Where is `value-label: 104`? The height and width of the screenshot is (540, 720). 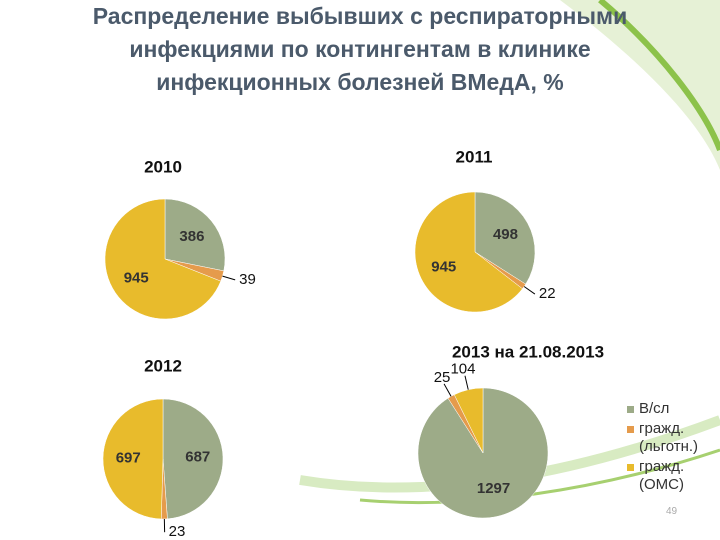
value-label: 104 is located at coordinates (462, 369).